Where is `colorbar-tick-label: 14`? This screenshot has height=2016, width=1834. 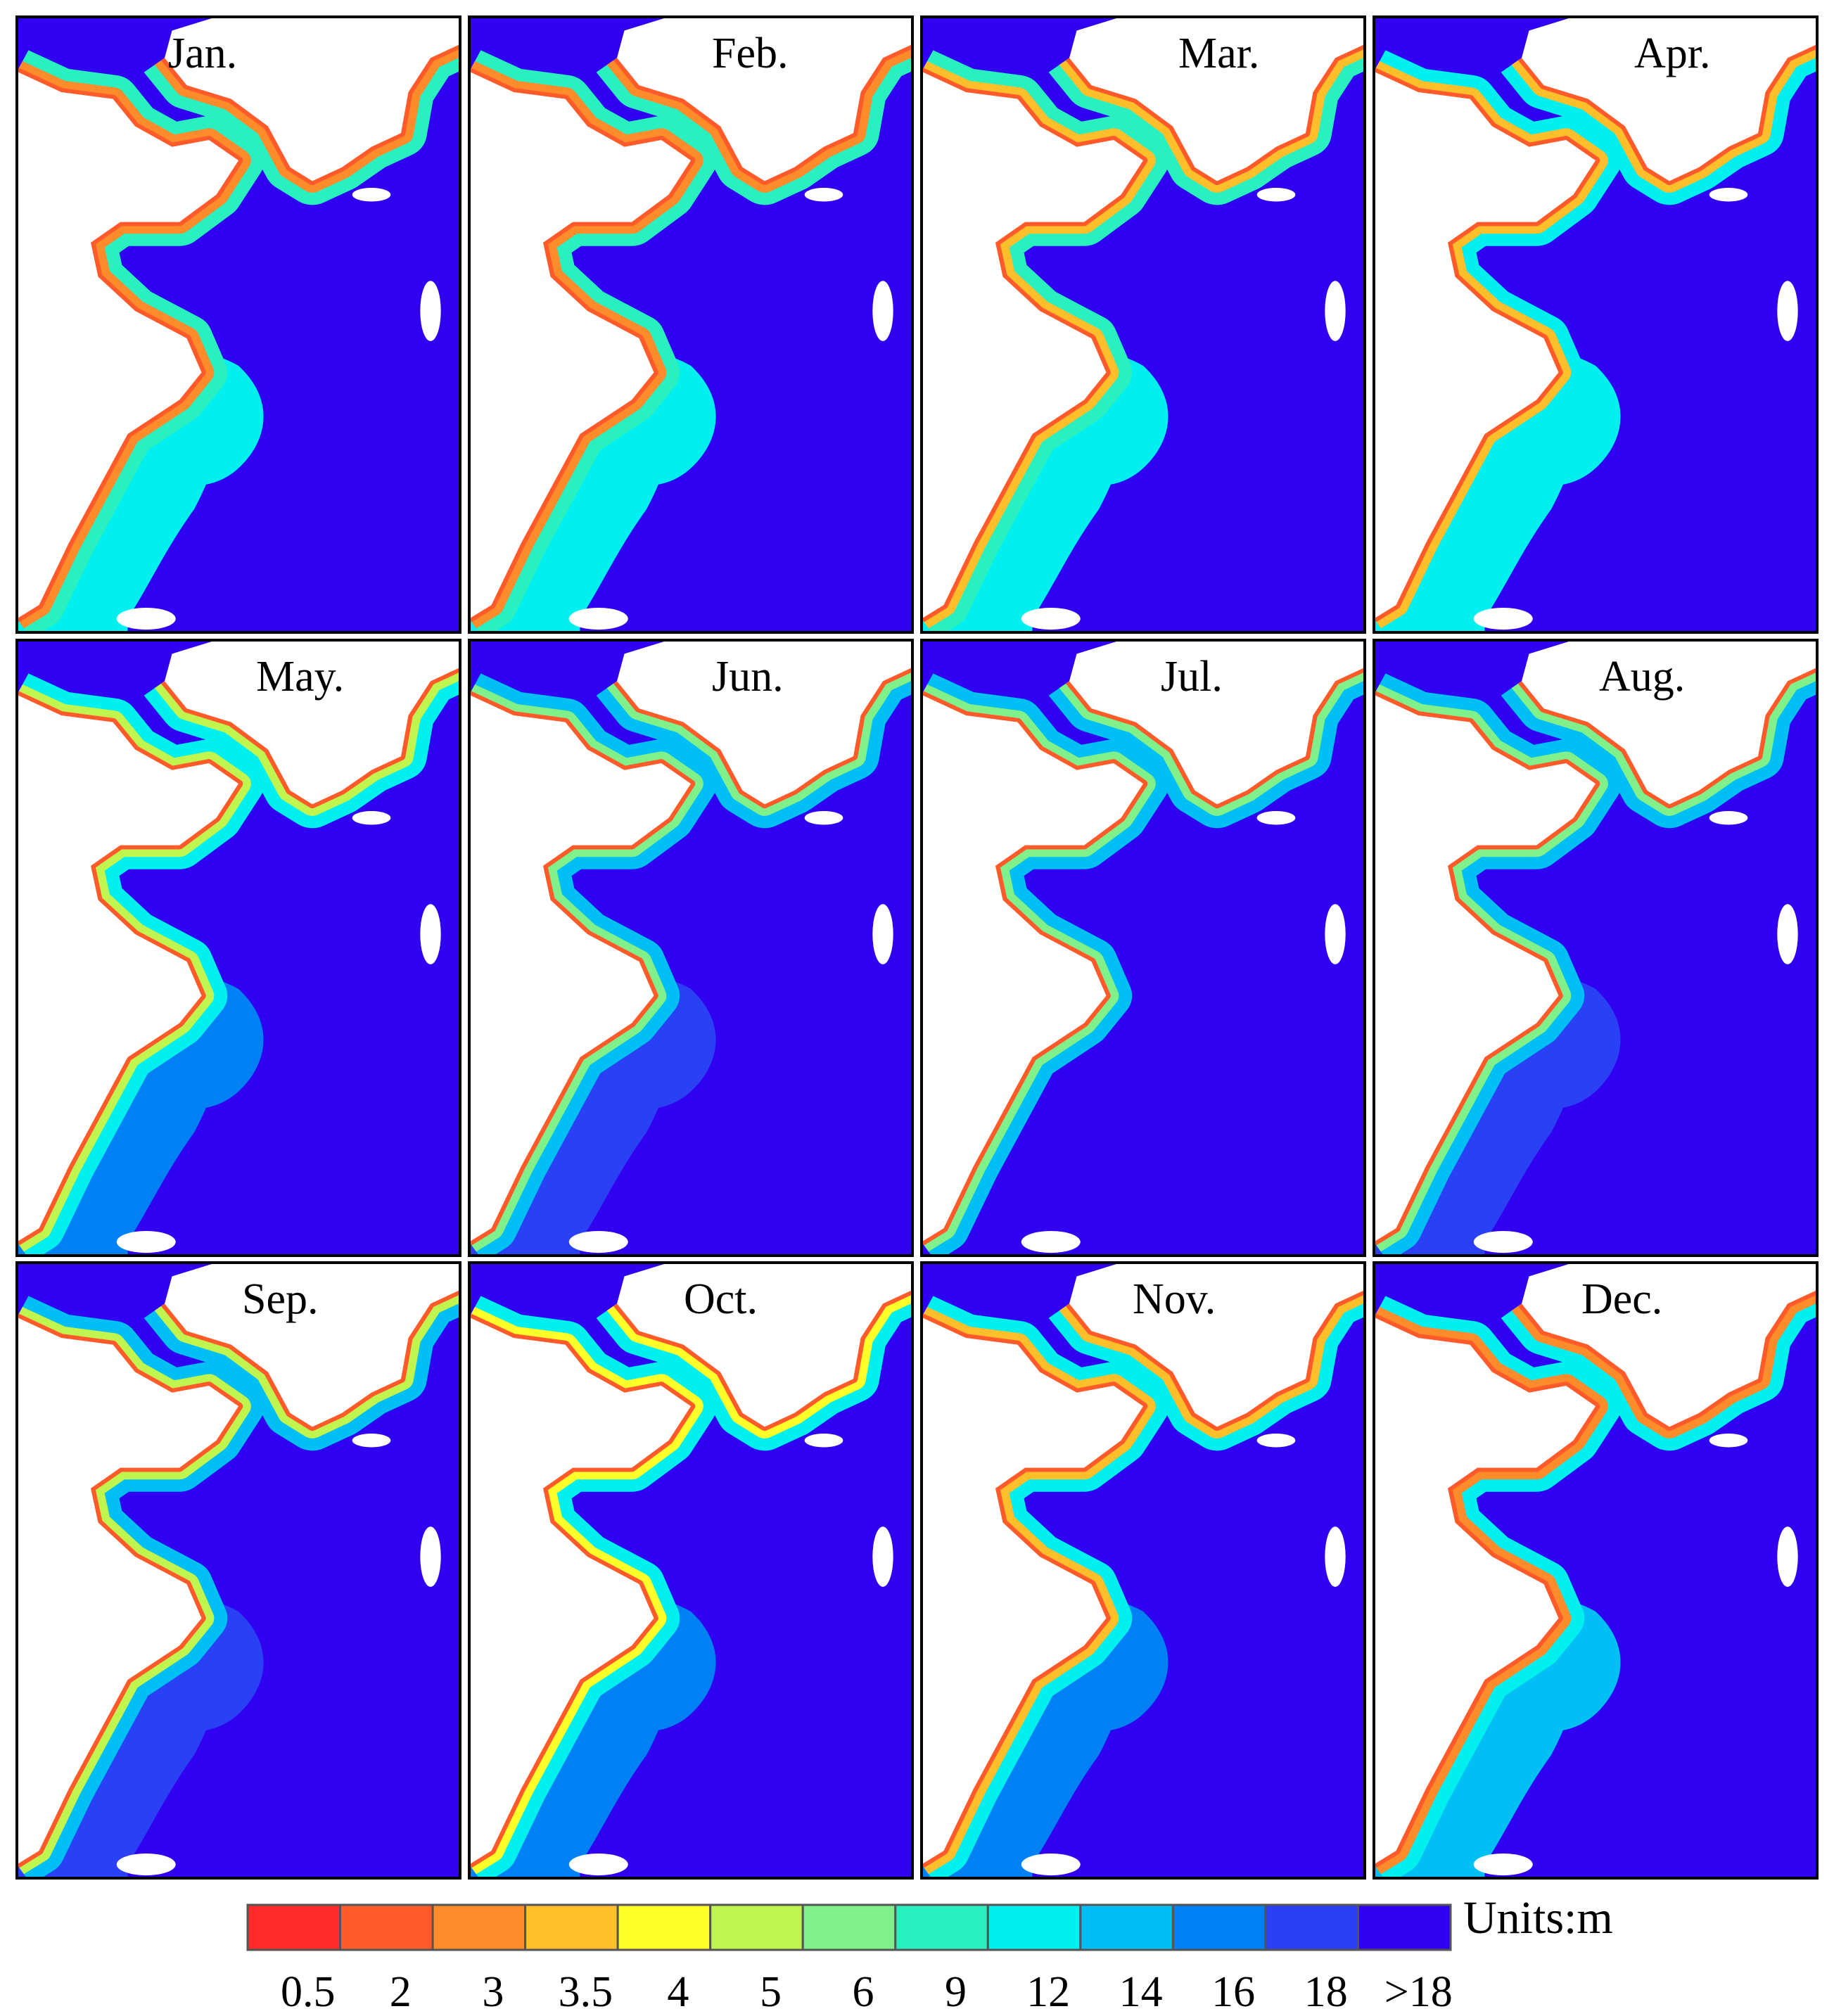 colorbar-tick-label: 14 is located at coordinates (1141, 1992).